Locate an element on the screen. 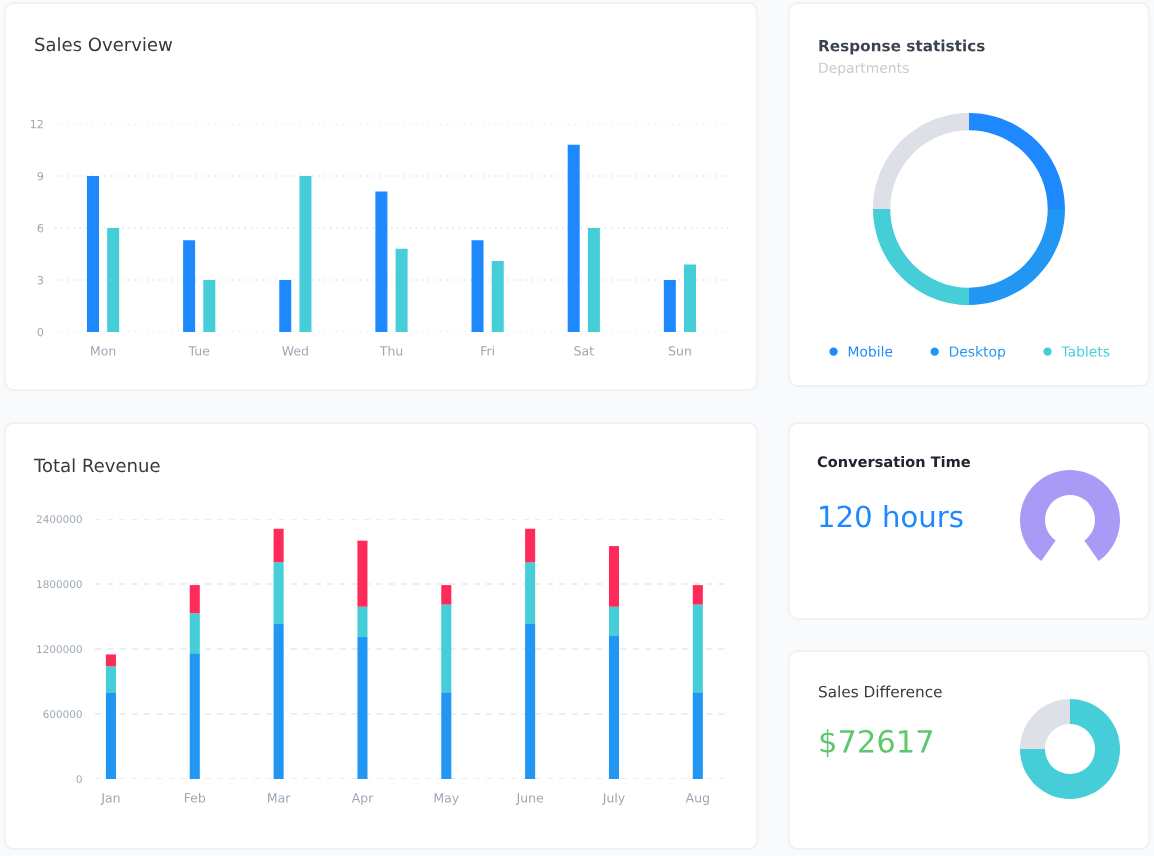 This screenshot has width=1154, height=856. chart-title: Response statistics is located at coordinates (902, 47).